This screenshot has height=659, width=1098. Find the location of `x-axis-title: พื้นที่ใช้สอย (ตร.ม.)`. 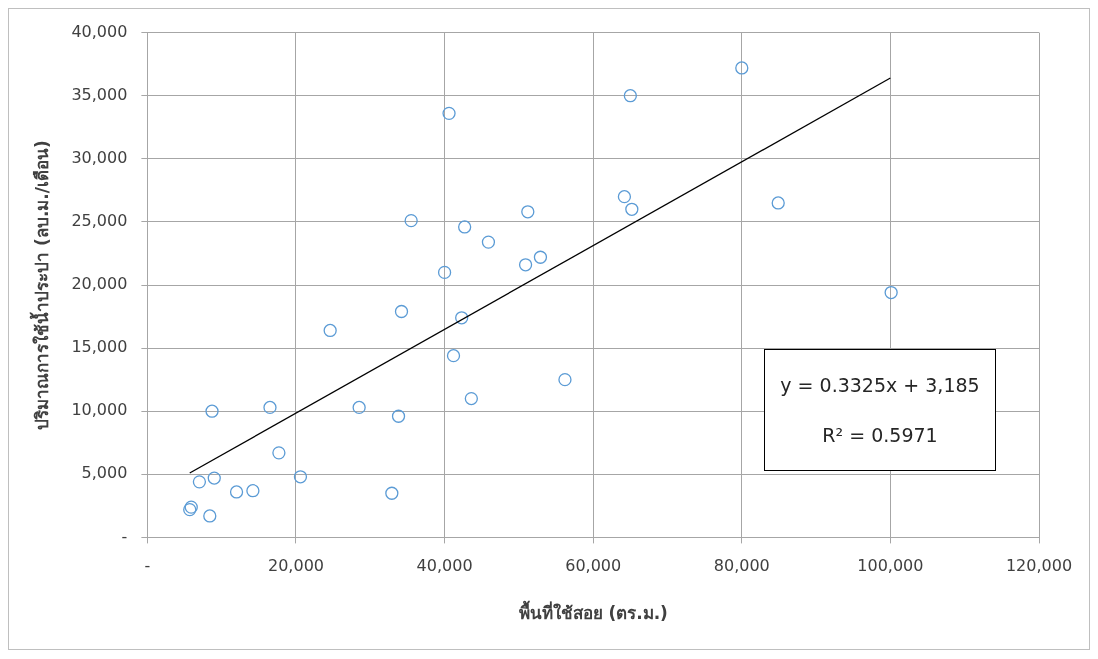

x-axis-title: พื้นที่ใช้สอย (ตร.ม.) is located at coordinates (593, 612).